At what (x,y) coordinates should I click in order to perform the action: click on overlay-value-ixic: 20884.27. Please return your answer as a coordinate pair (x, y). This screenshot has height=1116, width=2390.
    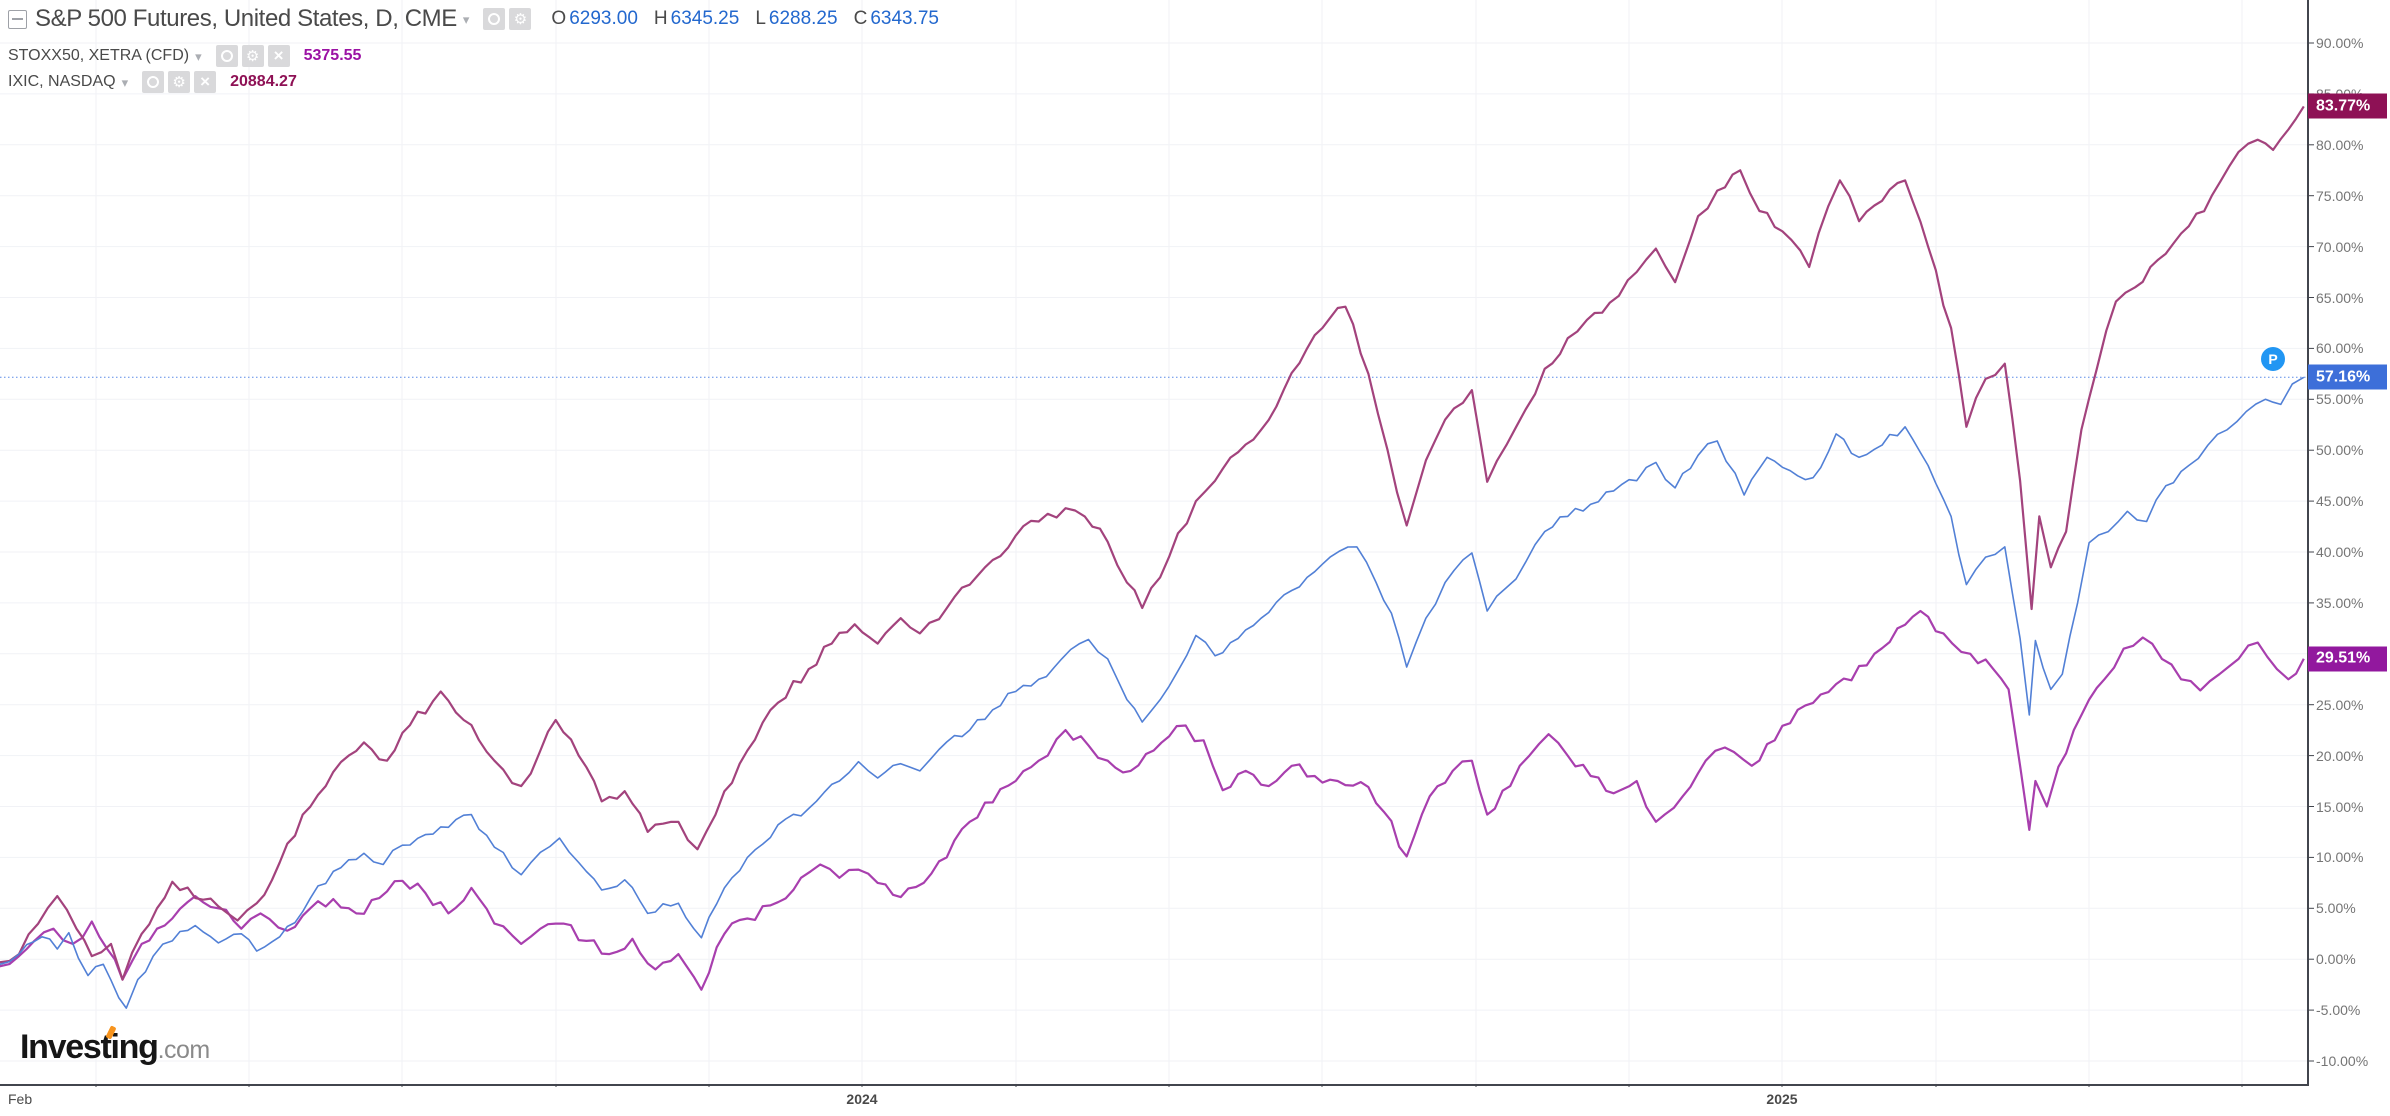
    Looking at the image, I should click on (263, 81).